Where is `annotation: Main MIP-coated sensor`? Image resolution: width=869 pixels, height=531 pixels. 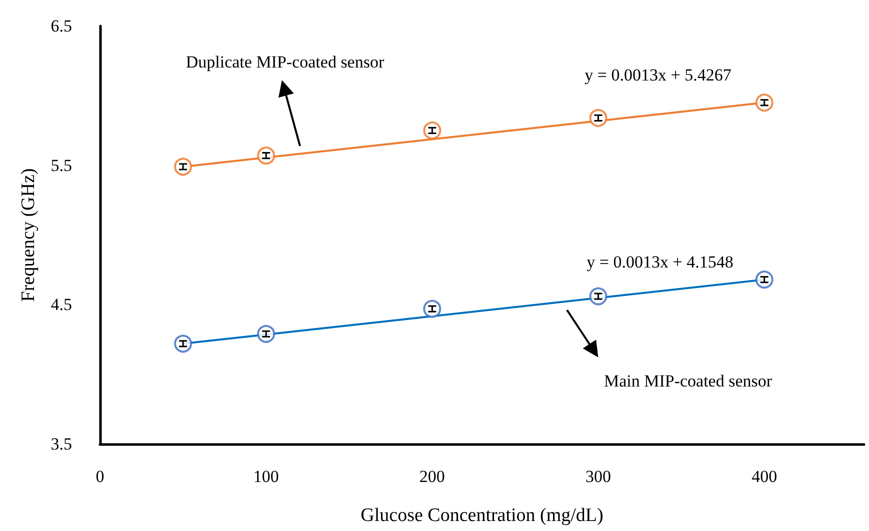 annotation: Main MIP-coated sensor is located at coordinates (688, 381).